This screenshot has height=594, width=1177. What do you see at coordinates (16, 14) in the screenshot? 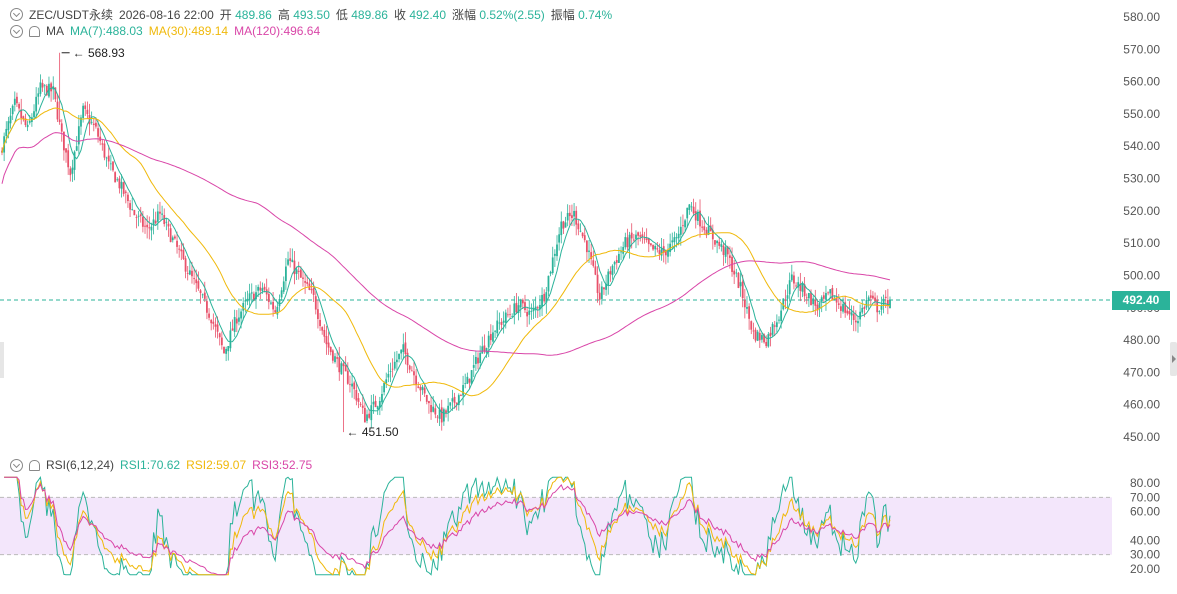
I see `collapse-icon` at bounding box center [16, 14].